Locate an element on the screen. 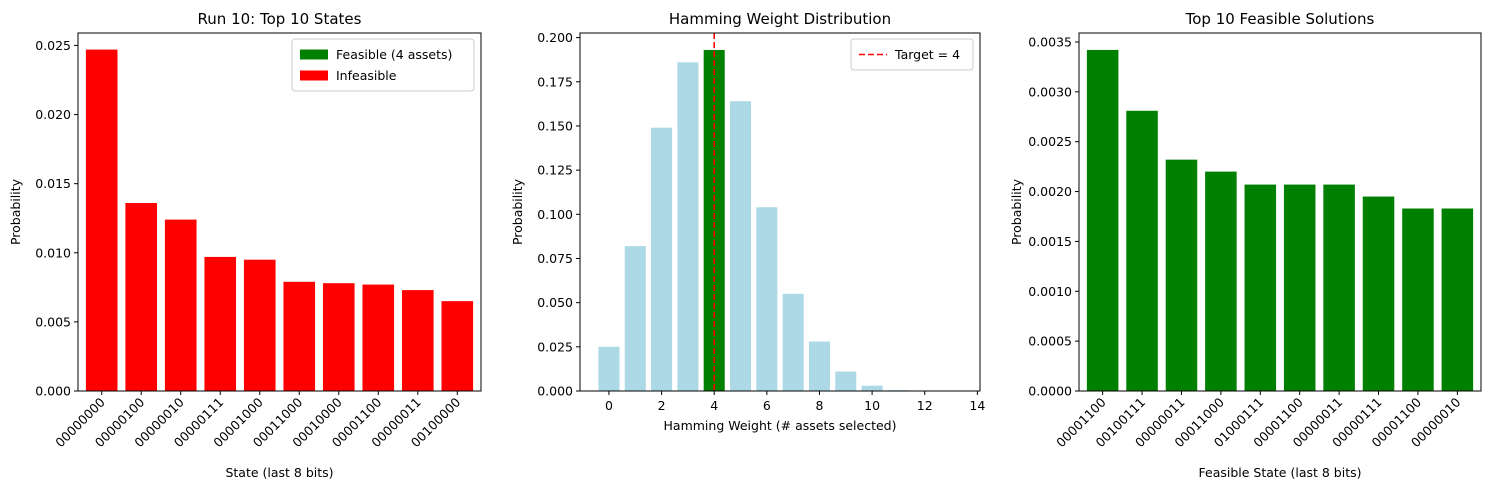 The image size is (1489, 490). chart-title: Run 10: Top 10 States is located at coordinates (280, 19).